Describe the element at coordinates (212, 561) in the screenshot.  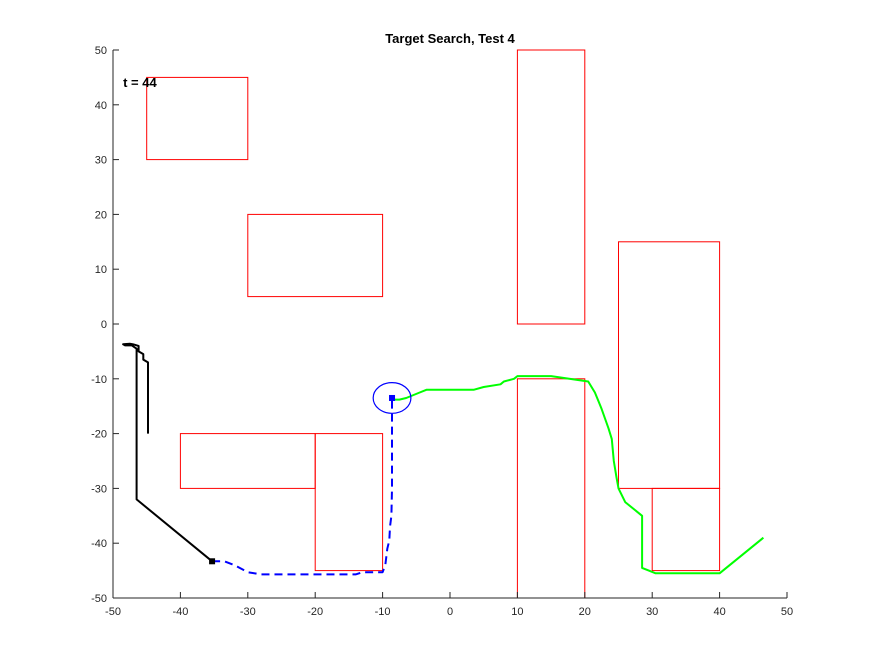
I see `start-point` at that location.